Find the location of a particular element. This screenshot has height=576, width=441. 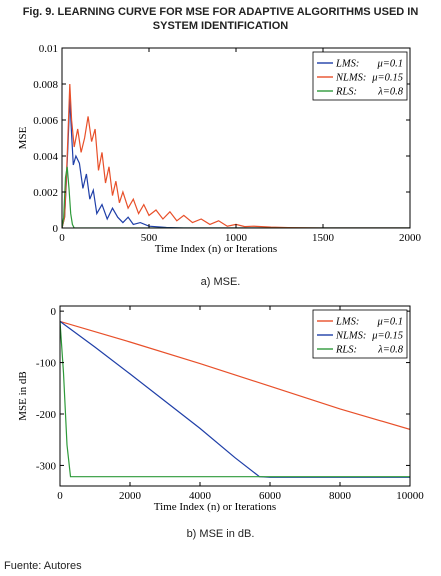

y-tick-label: 0.002 is located at coordinates (45, 193).